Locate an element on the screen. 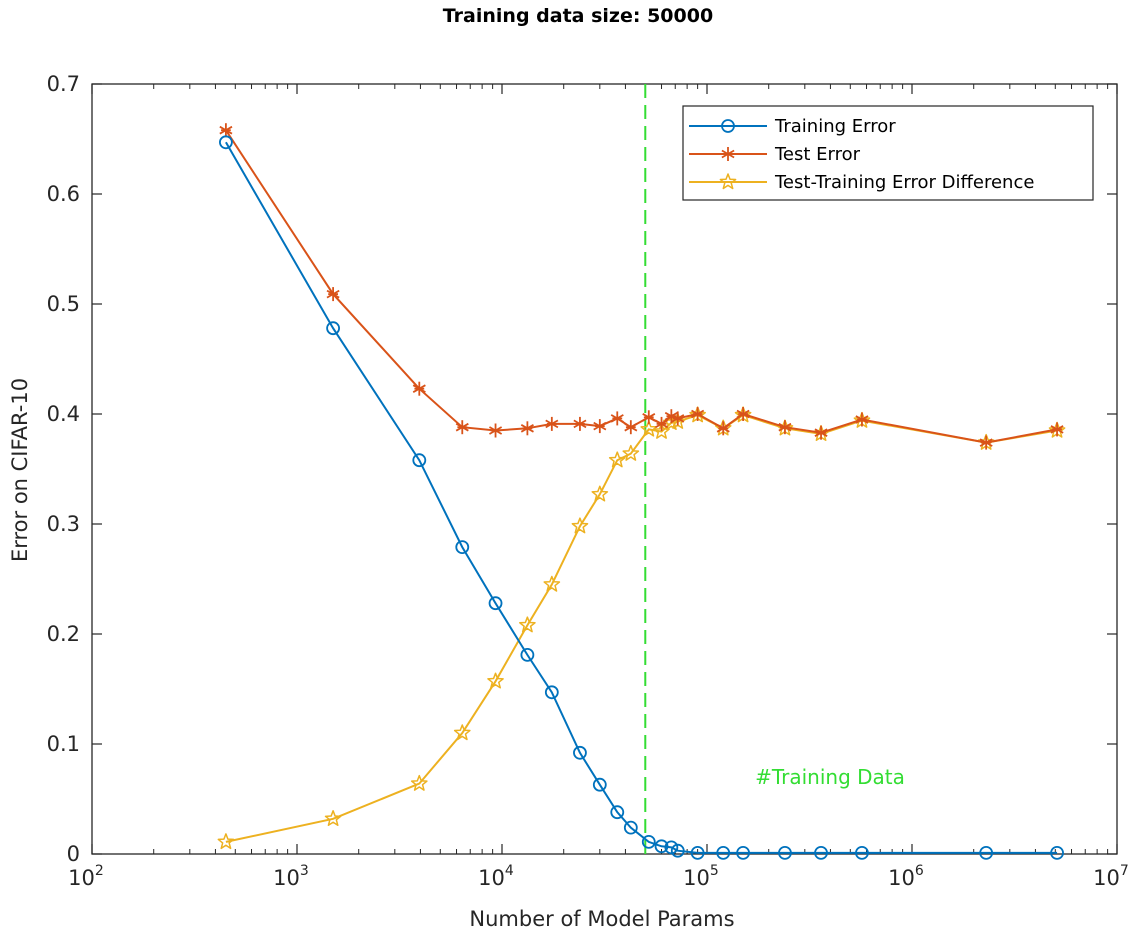  x-tick-label: 10⁵ is located at coordinates (701, 876).